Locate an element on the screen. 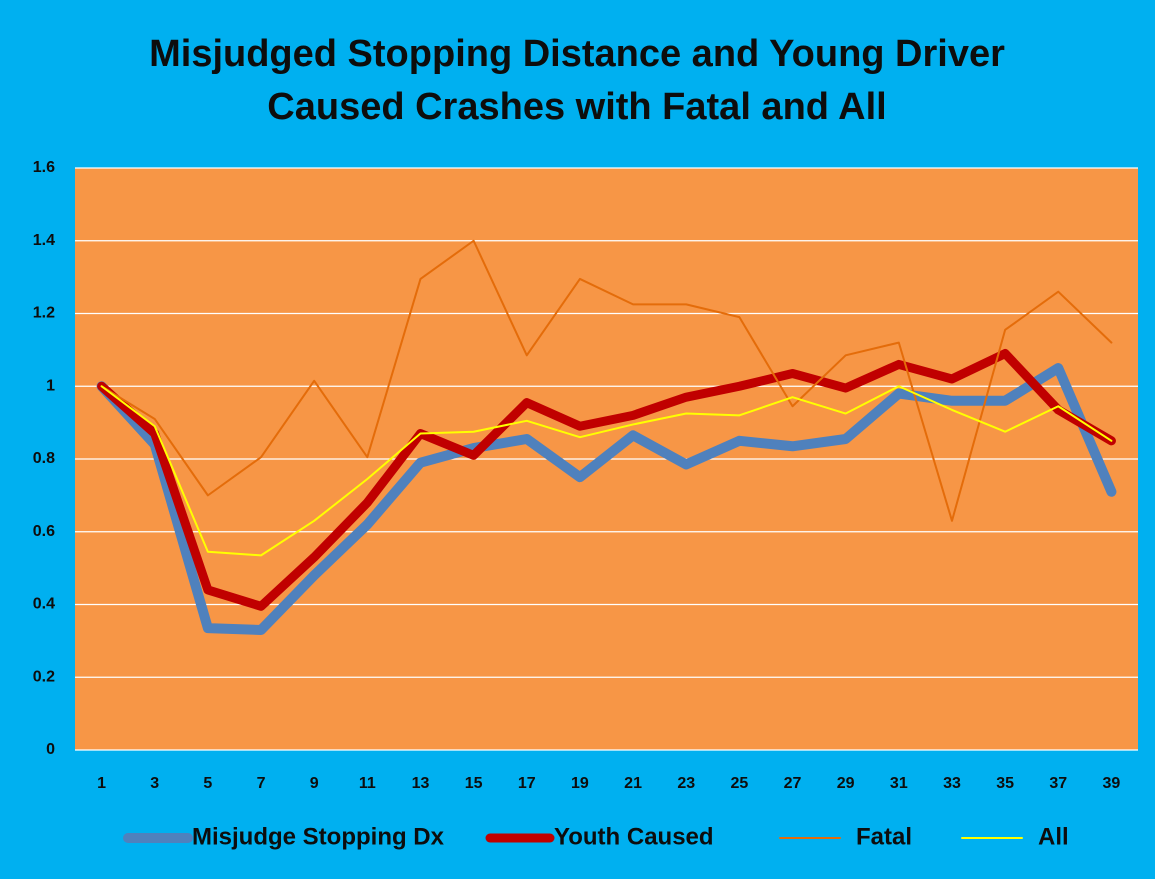 This screenshot has height=879, width=1155. y-tick-label: 0.2 is located at coordinates (44, 676).